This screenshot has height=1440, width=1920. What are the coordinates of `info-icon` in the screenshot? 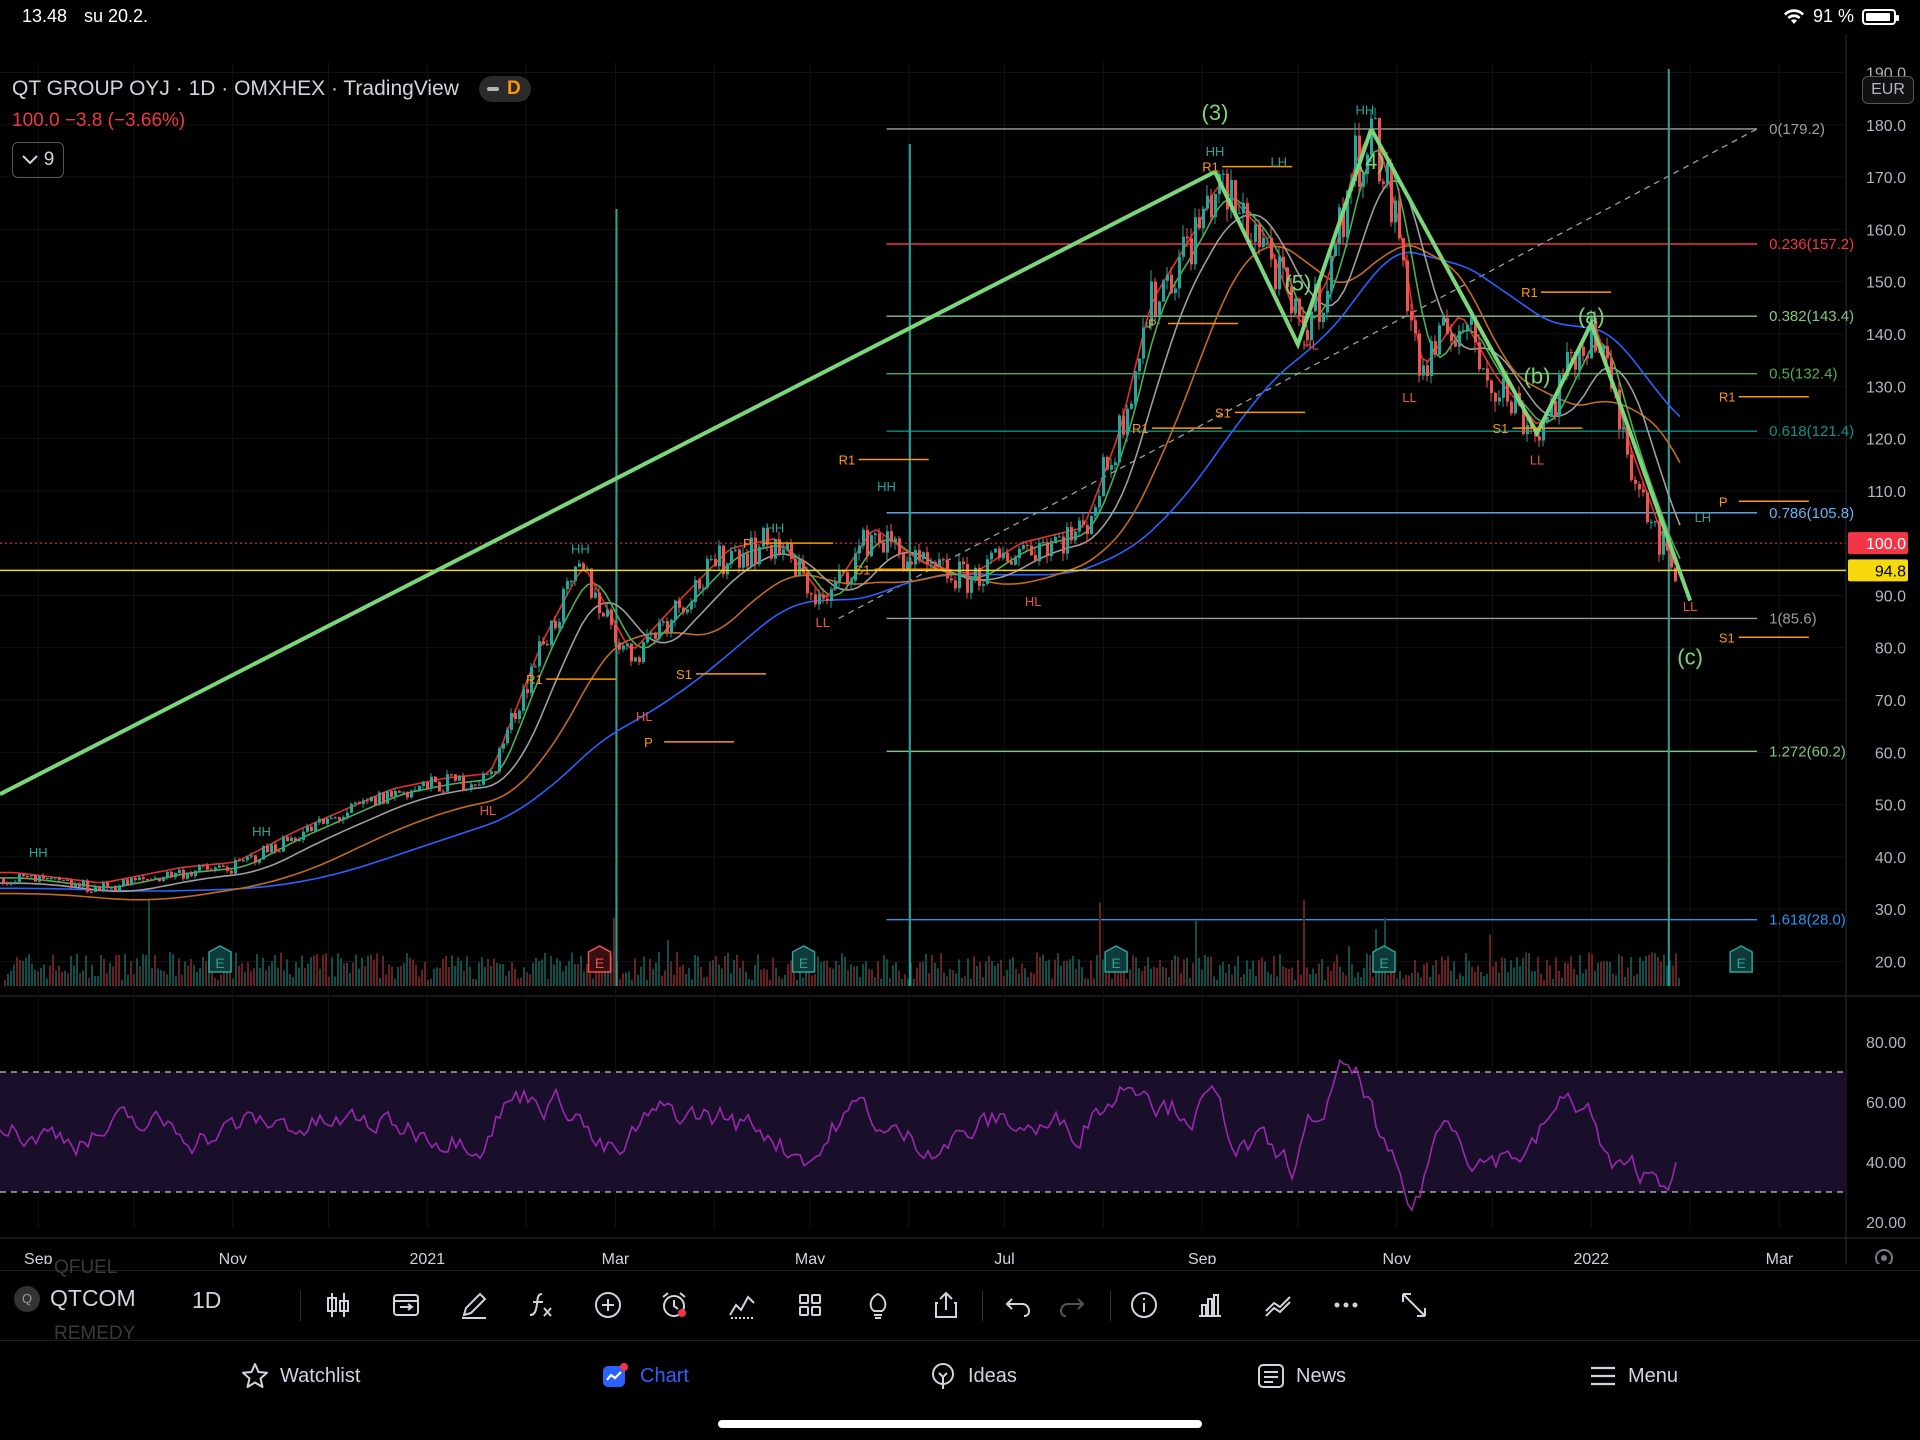 It's located at (1144, 1305).